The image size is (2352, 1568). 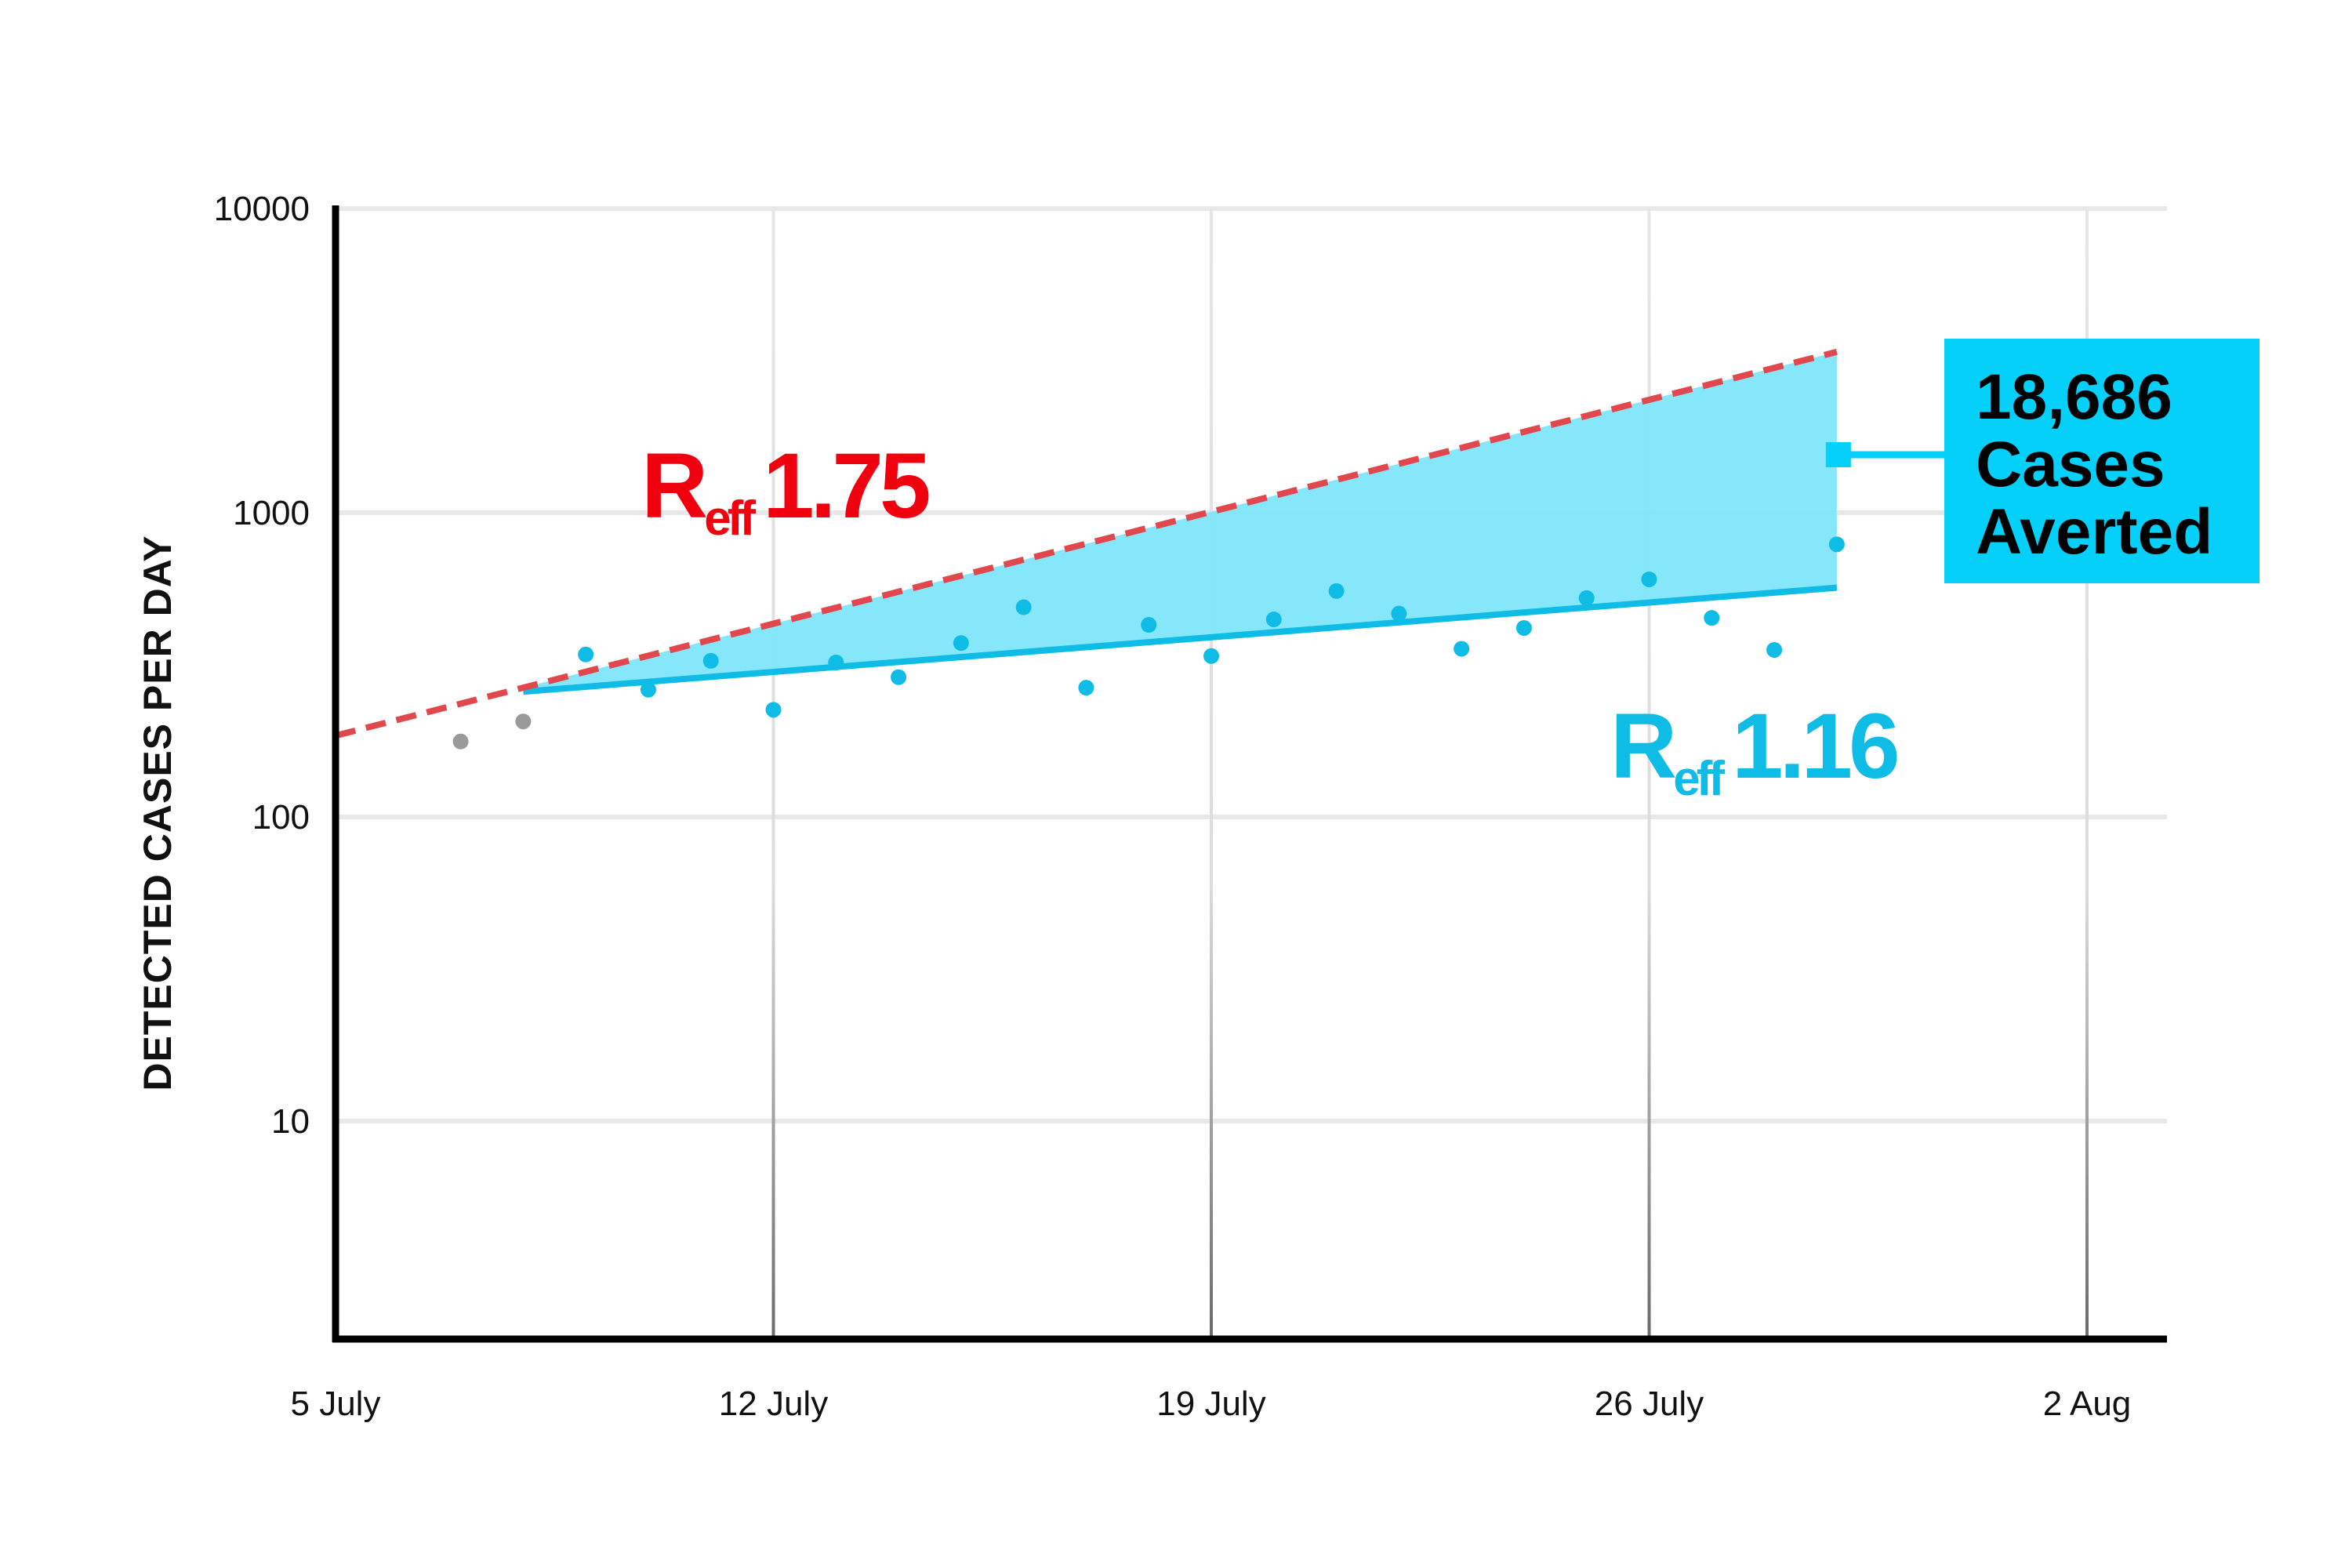 I want to click on reff-value: 1.75, so click(x=846, y=486).